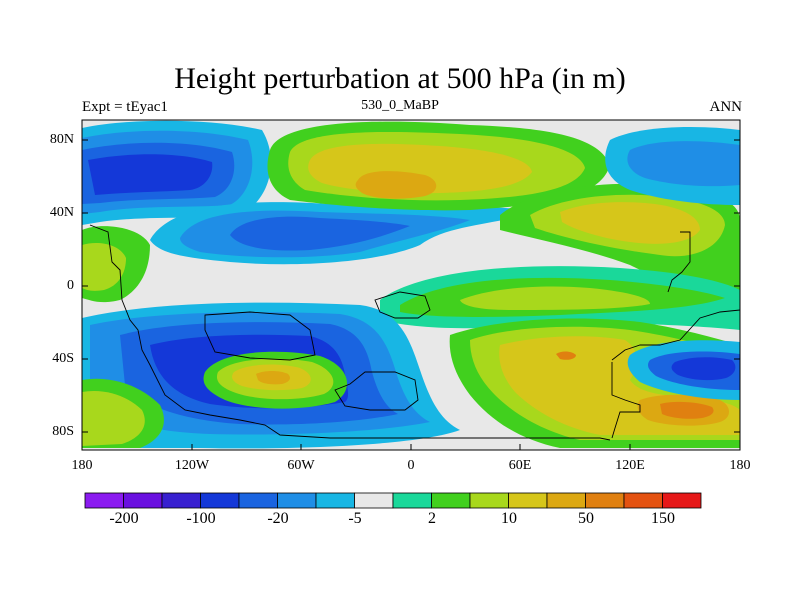 The height and width of the screenshot is (600, 800). Describe the element at coordinates (630, 223) in the screenshot. I see `contour-northeast-positive` at that location.